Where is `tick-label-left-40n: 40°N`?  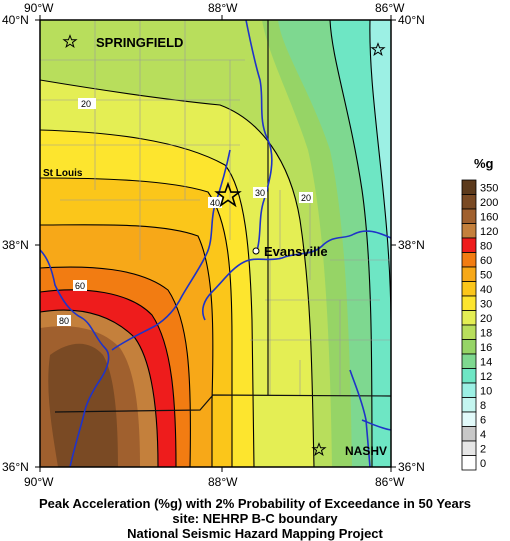
tick-label-left-40n: 40°N is located at coordinates (15, 20).